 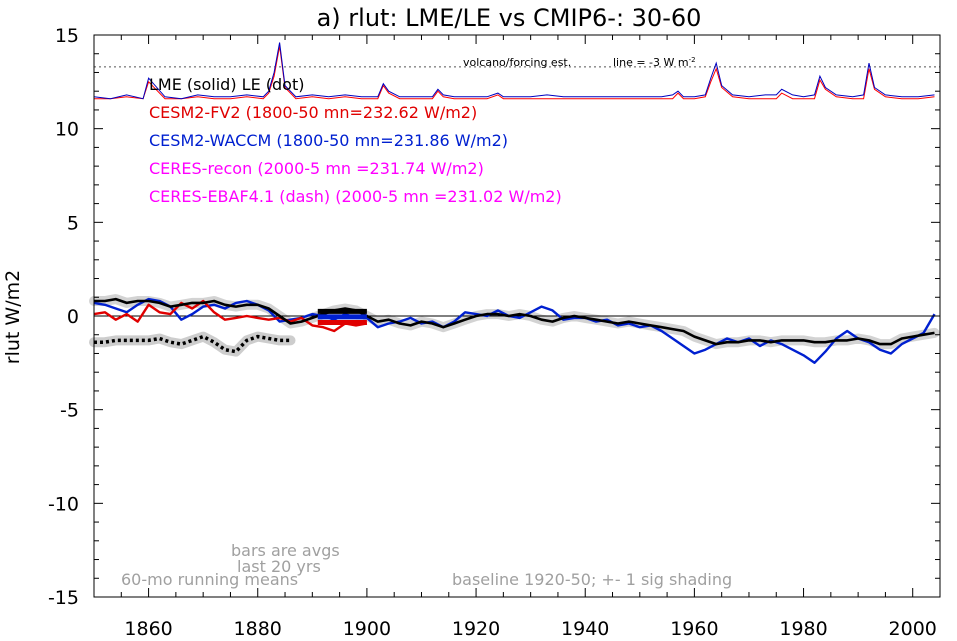 What do you see at coordinates (67, 130) in the screenshot?
I see `y-tick-label: 10` at bounding box center [67, 130].